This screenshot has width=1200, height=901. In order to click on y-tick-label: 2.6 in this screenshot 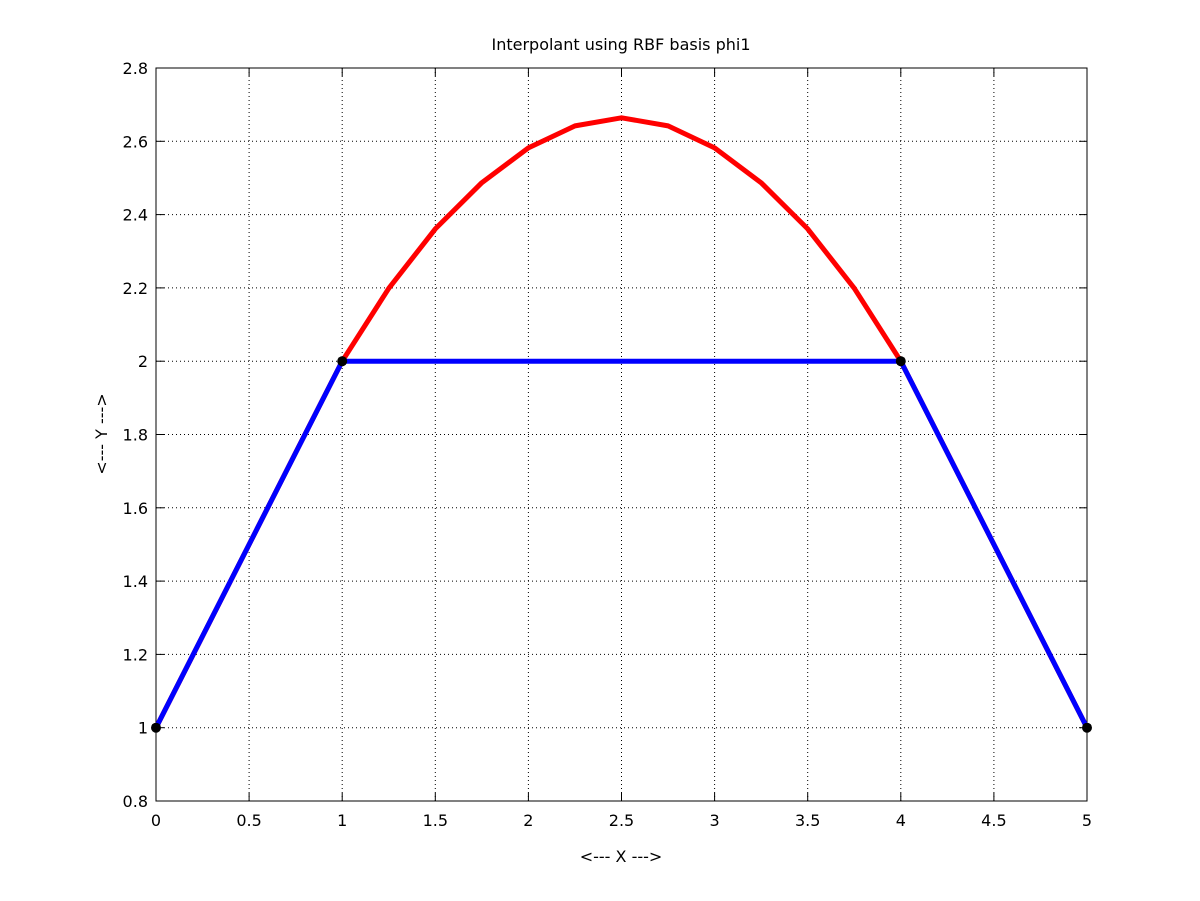, I will do `click(135, 141)`.